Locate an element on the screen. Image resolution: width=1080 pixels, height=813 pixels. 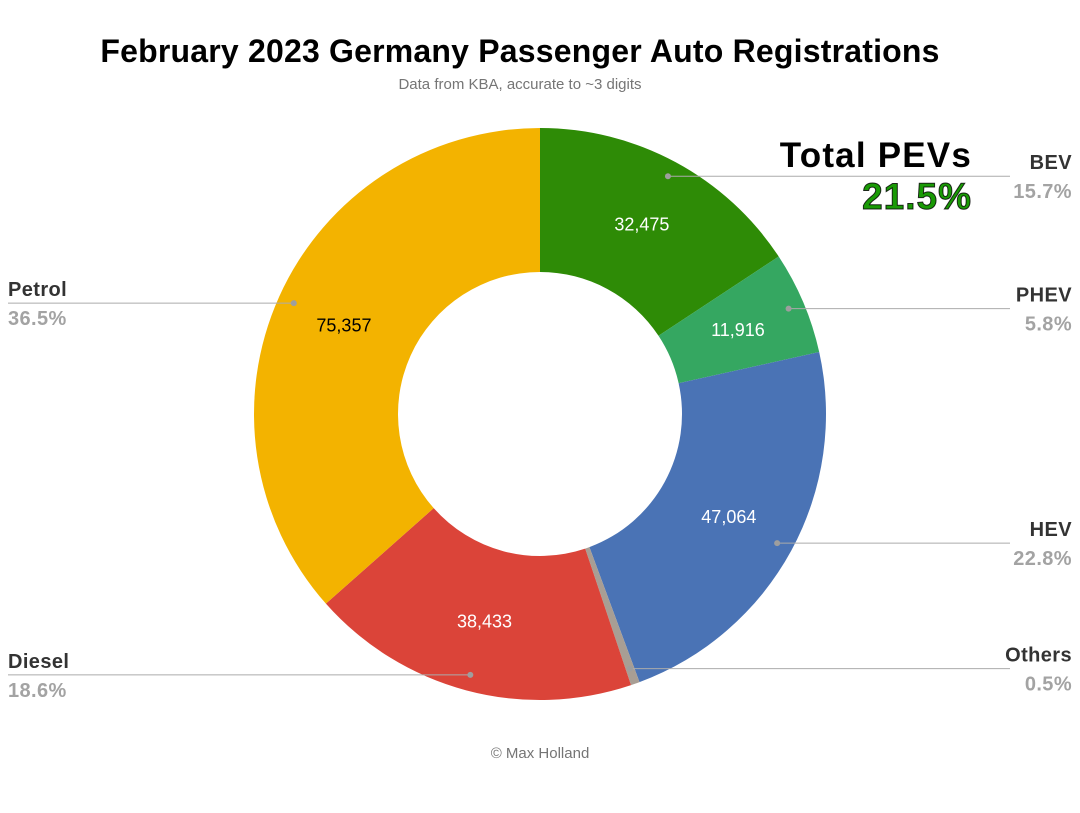
callout-label-hev: HEV is located at coordinates (1051, 530).